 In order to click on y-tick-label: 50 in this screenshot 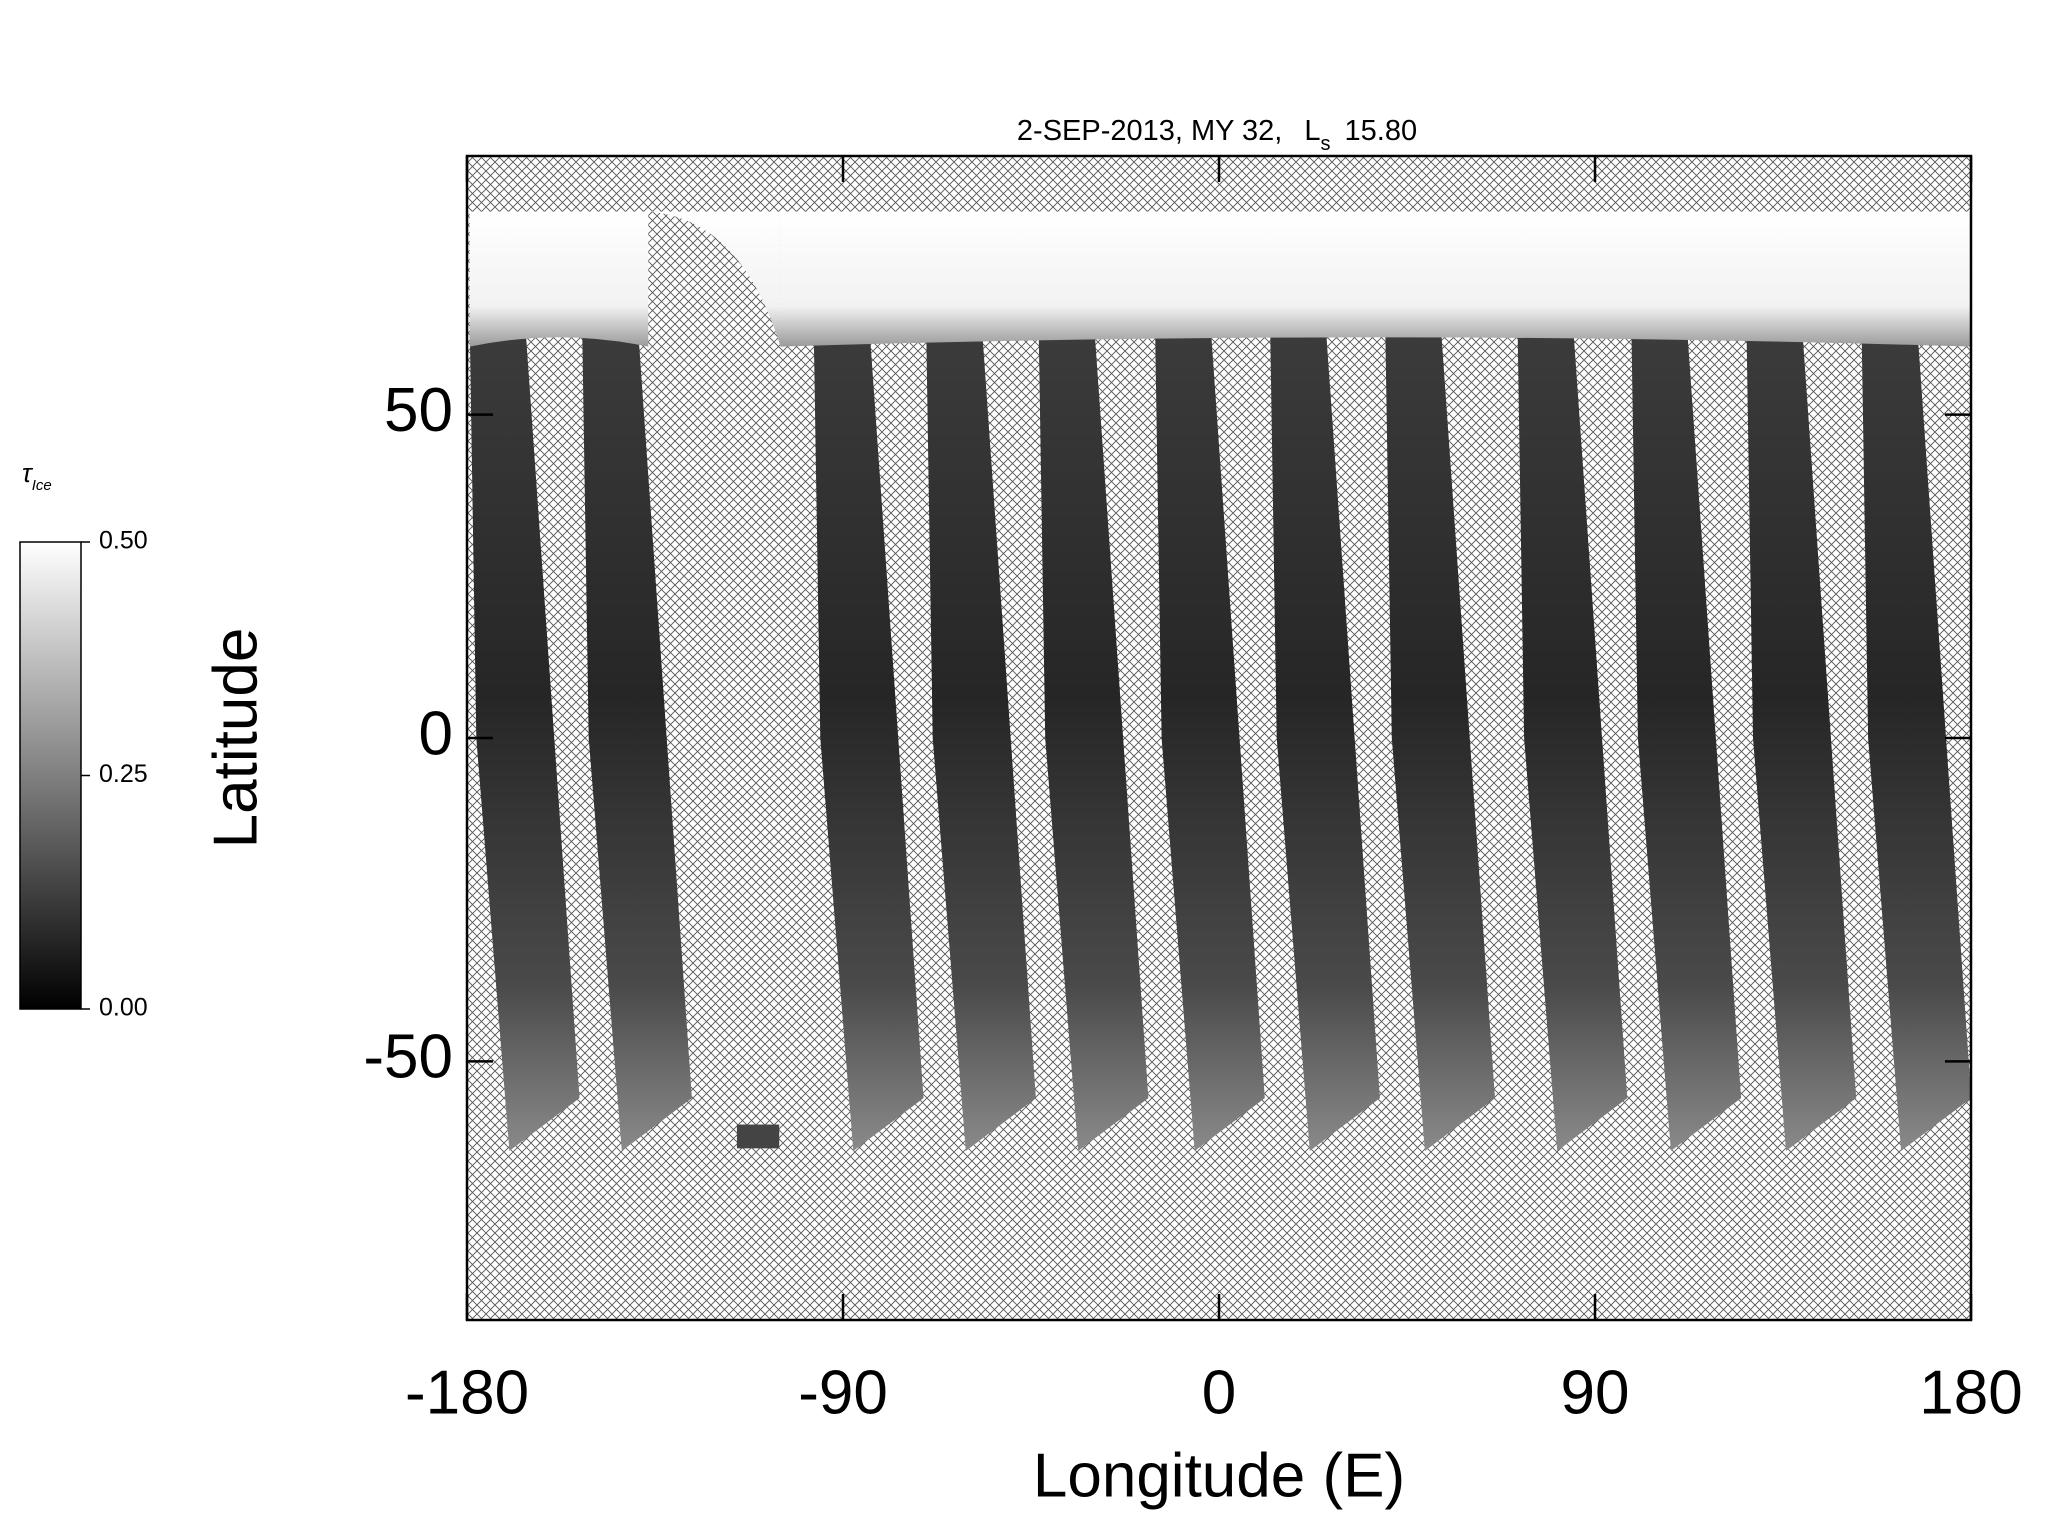, I will do `click(418, 410)`.